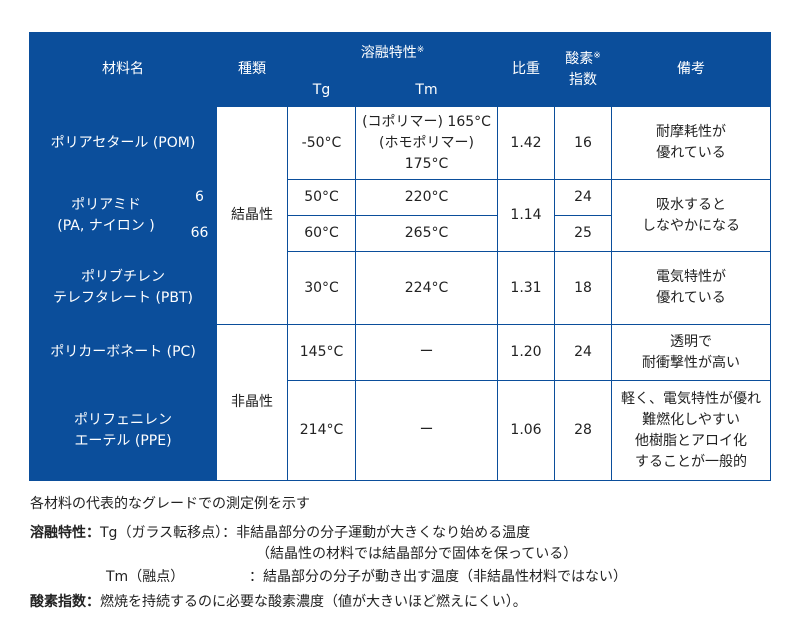 This screenshot has height=636, width=800. Describe the element at coordinates (123, 143) in the screenshot. I see `name-pom: ポリアセタール (POM)` at that location.